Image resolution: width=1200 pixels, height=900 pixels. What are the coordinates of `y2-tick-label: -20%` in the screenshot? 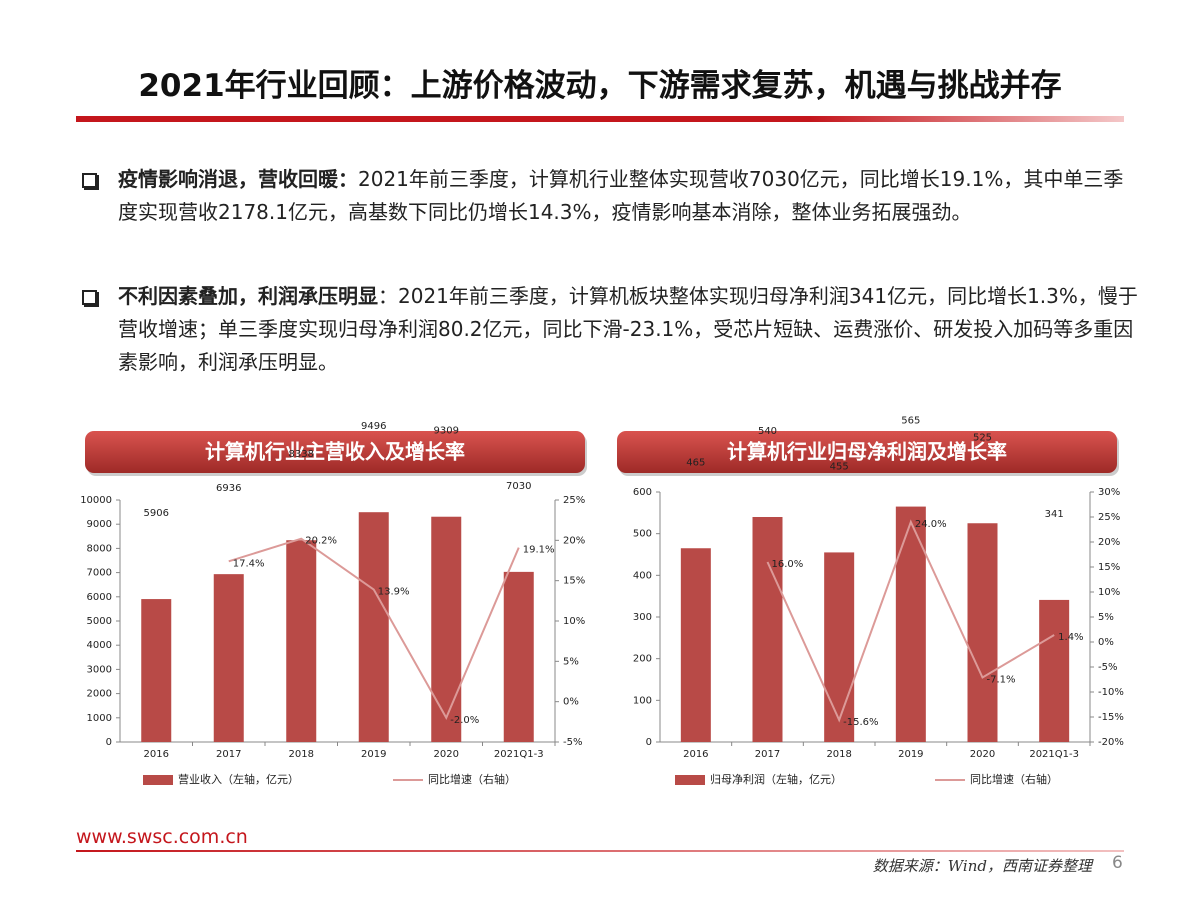 It's located at (1111, 742).